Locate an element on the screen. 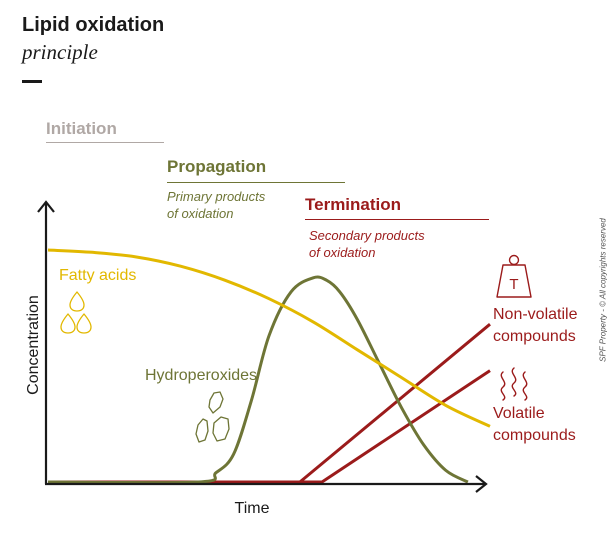 This screenshot has width=610, height=538. series-label-non-volatile-line-2: compounds is located at coordinates (534, 336).